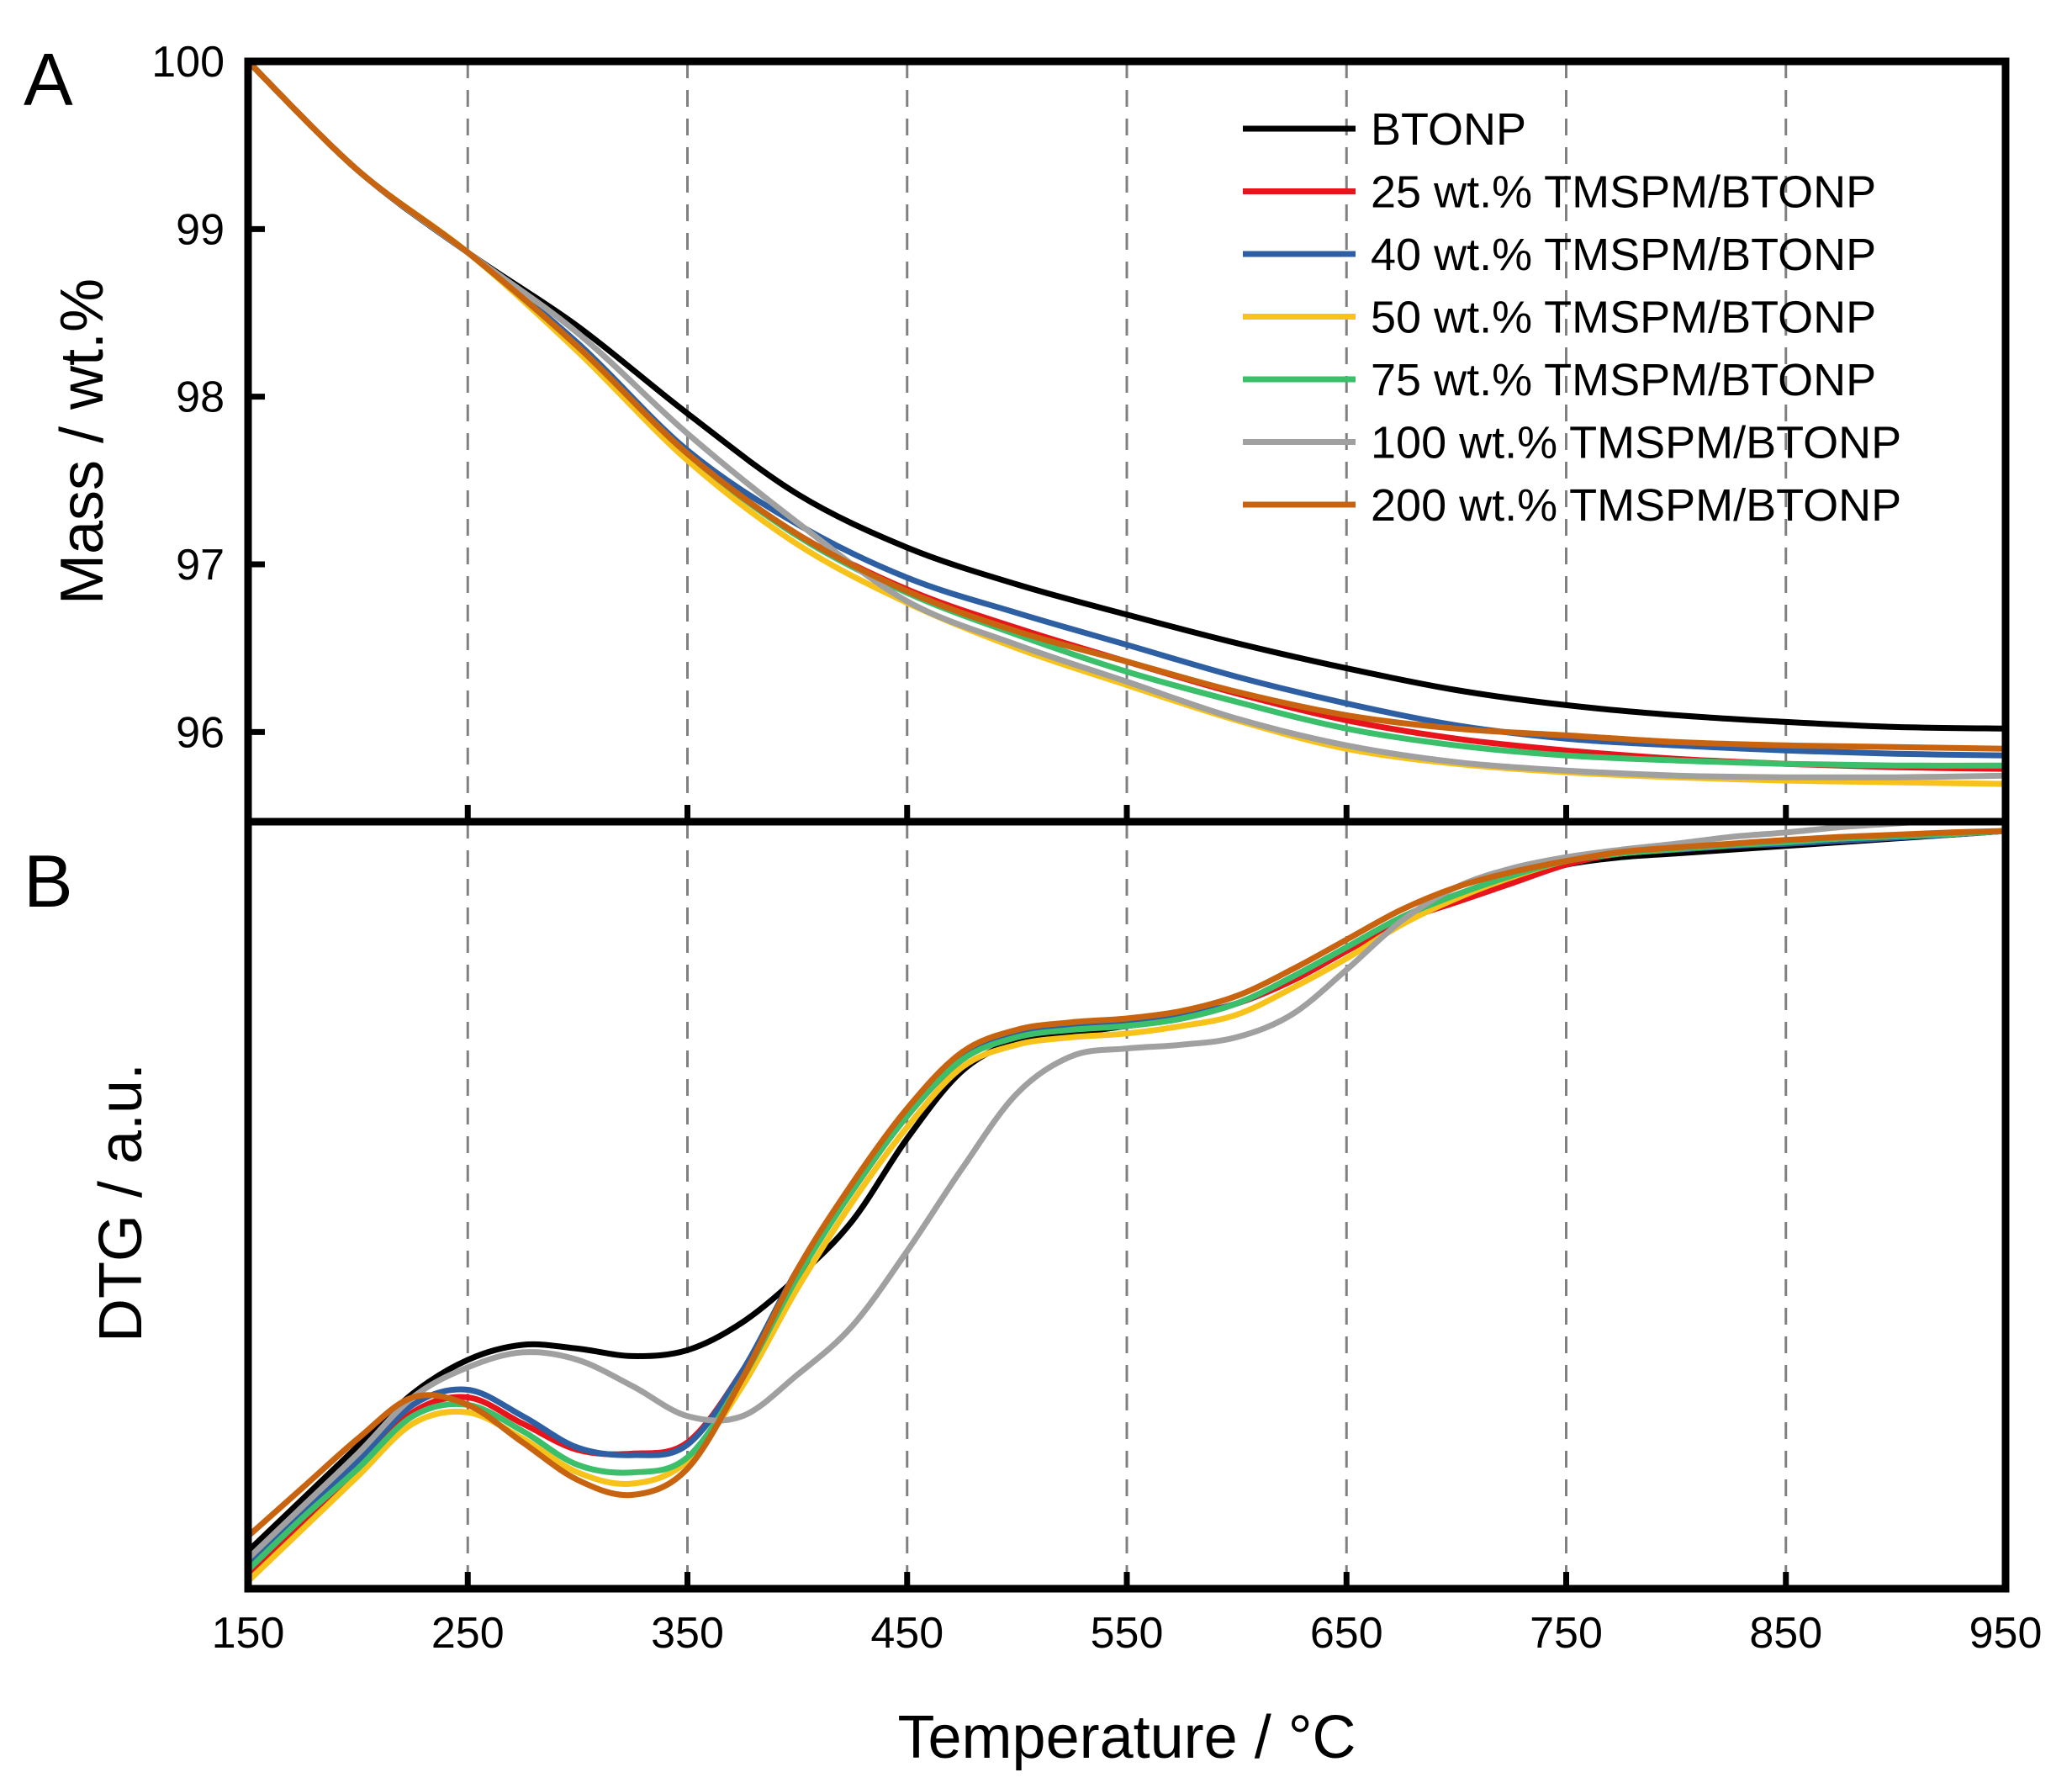 This screenshot has width=2072, height=1783. Describe the element at coordinates (201, 230) in the screenshot. I see `panel-a-y-tick-label: 99` at that location.